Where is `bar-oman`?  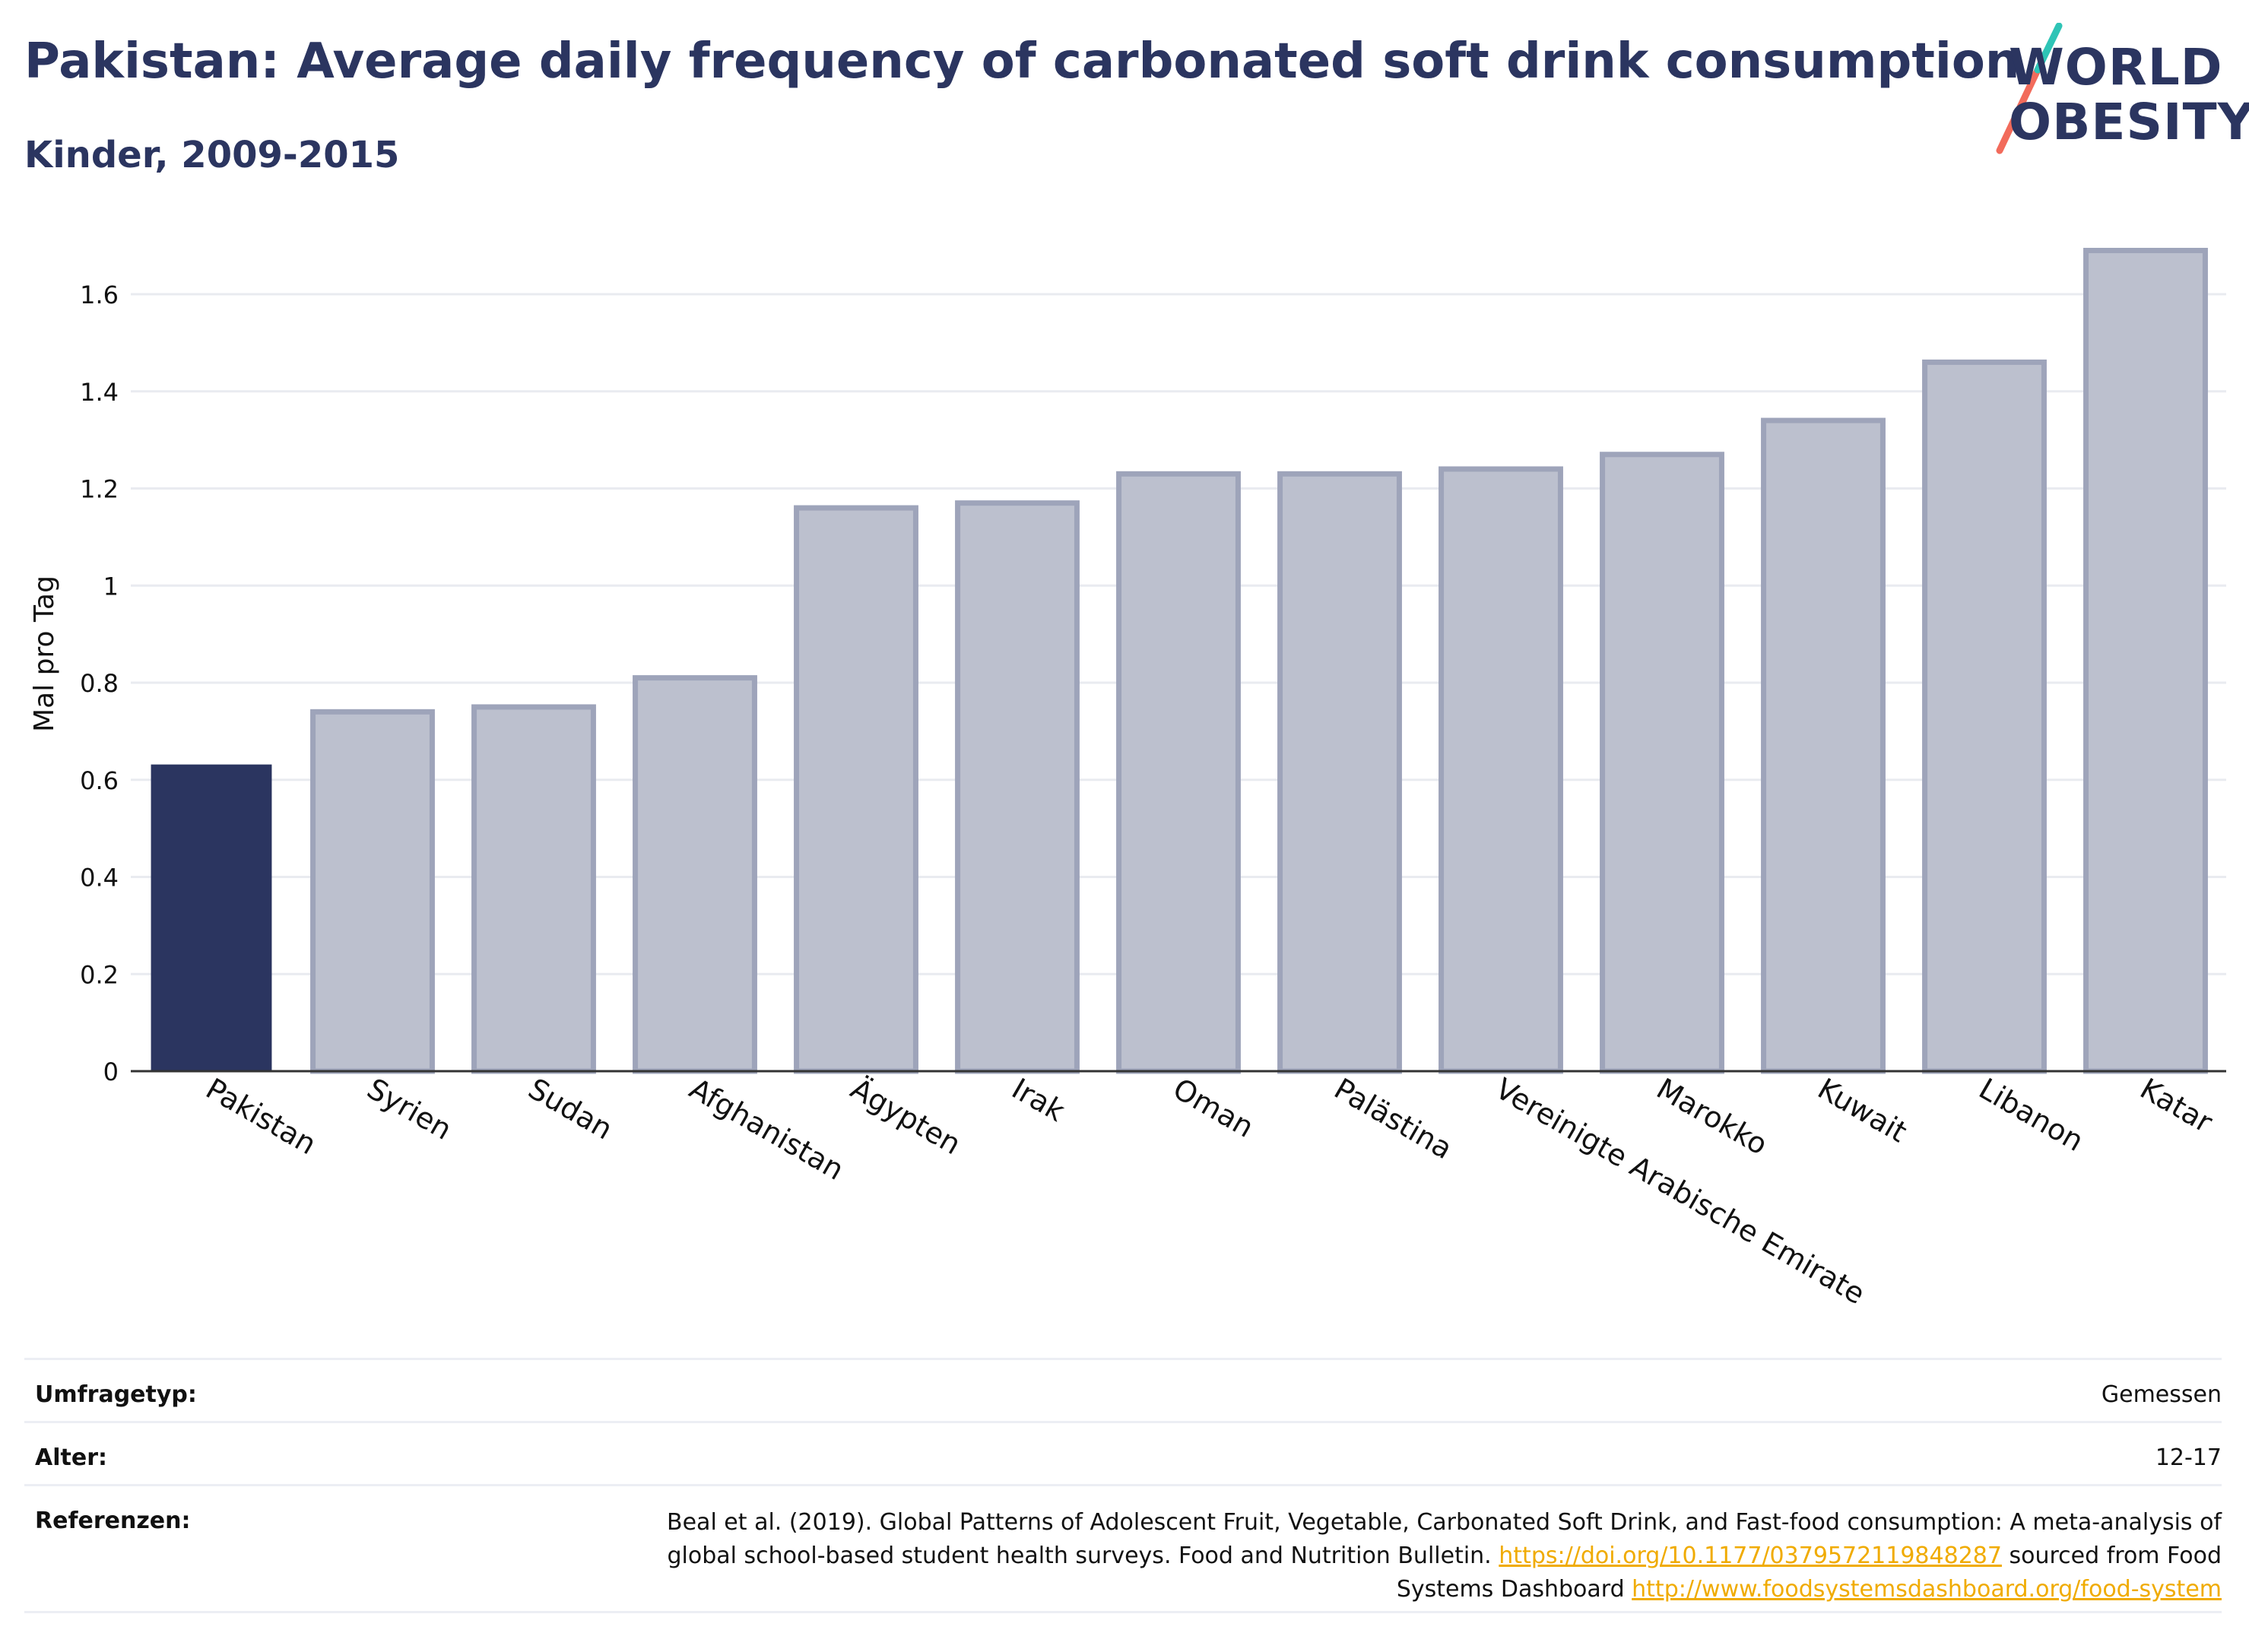
bar-oman is located at coordinates (1178, 772).